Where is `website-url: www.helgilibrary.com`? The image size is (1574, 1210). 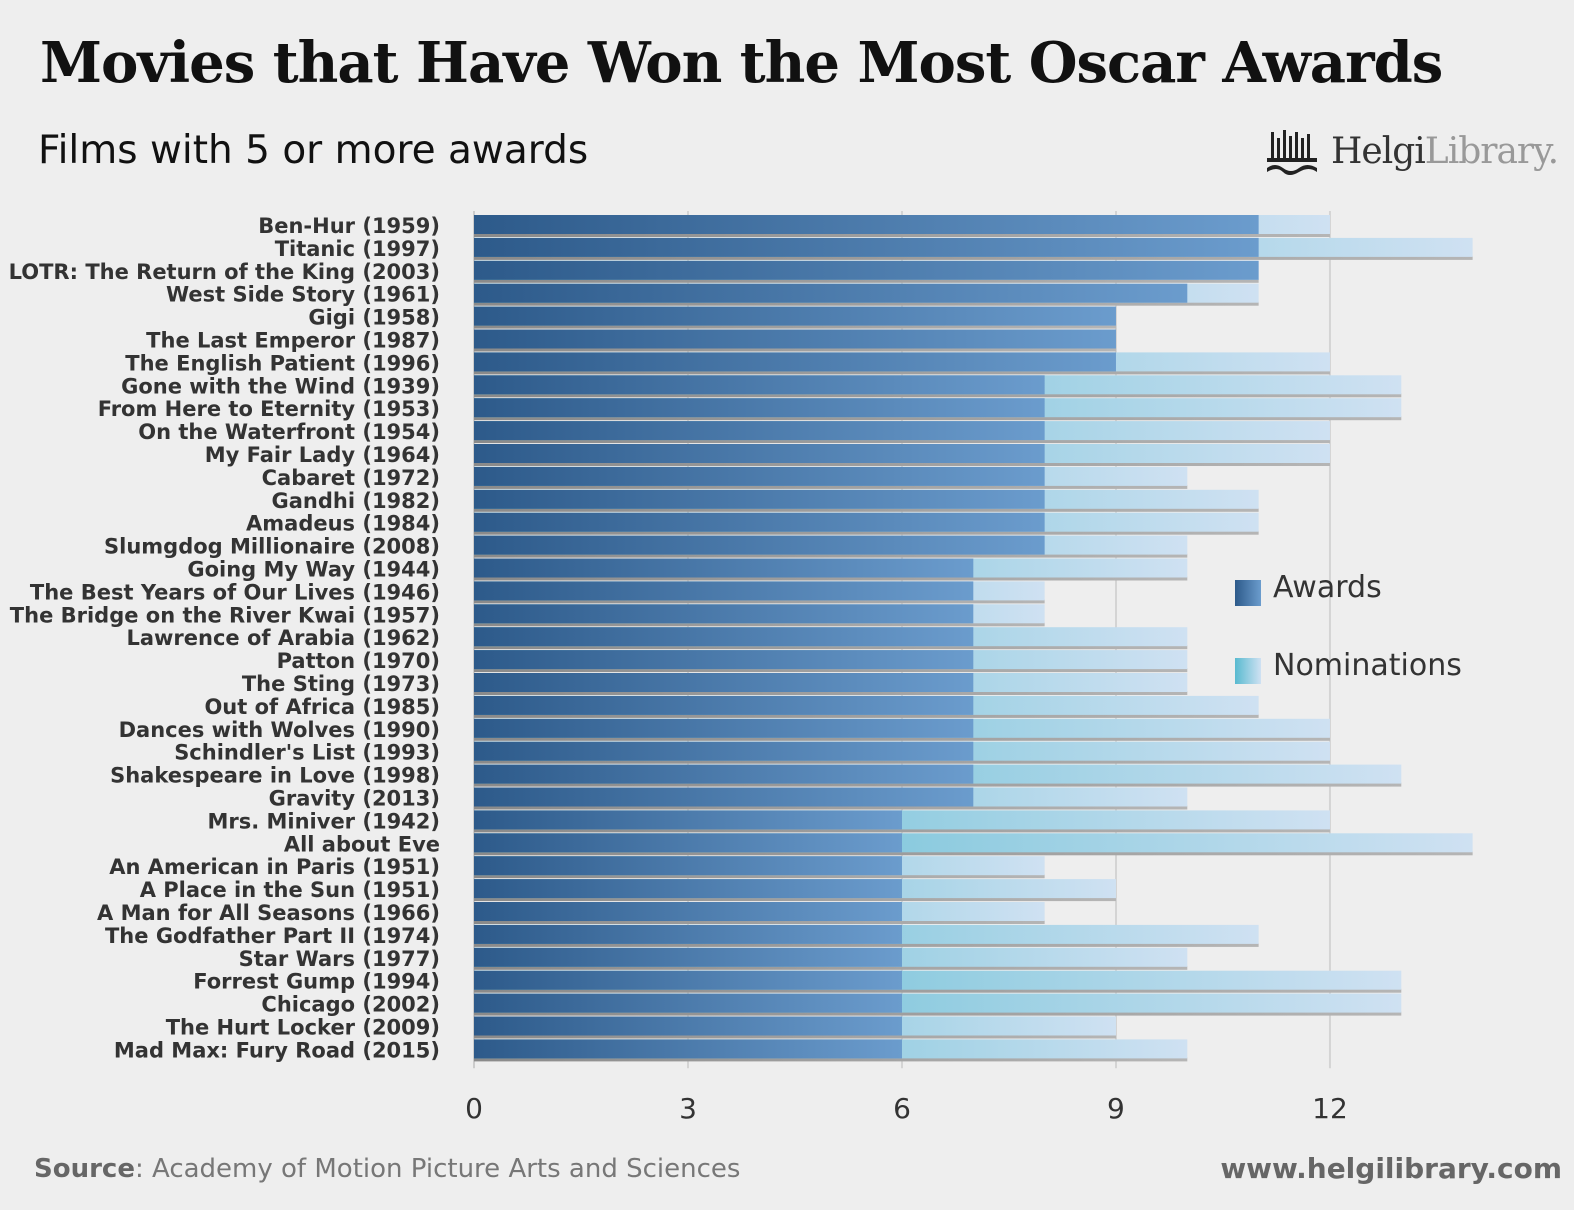 website-url: www.helgilibrary.com is located at coordinates (1391, 1168).